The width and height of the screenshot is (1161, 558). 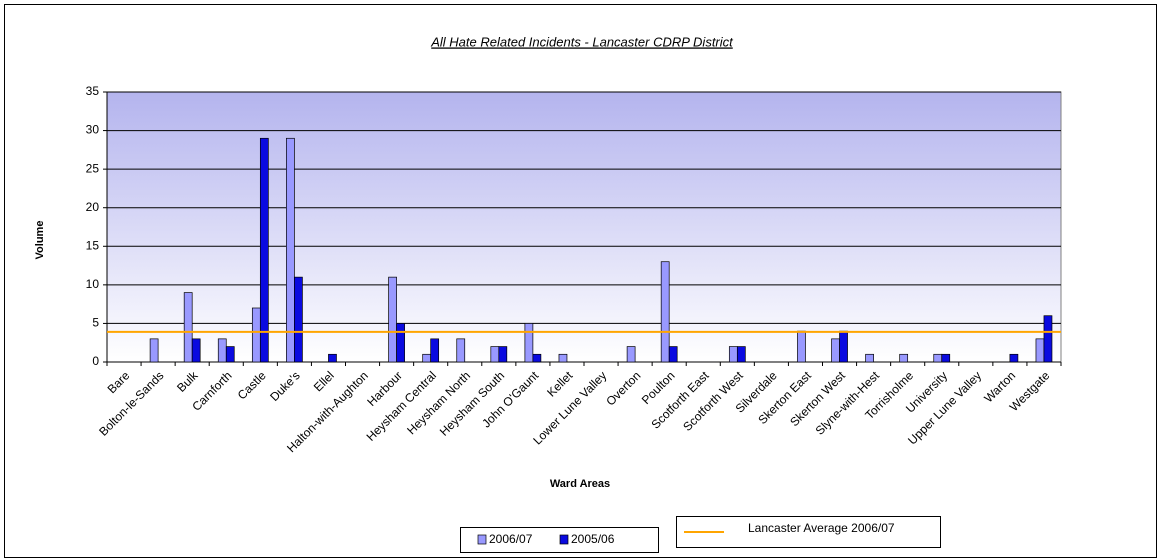 What do you see at coordinates (93, 284) in the screenshot?
I see `y-tick-label: 10` at bounding box center [93, 284].